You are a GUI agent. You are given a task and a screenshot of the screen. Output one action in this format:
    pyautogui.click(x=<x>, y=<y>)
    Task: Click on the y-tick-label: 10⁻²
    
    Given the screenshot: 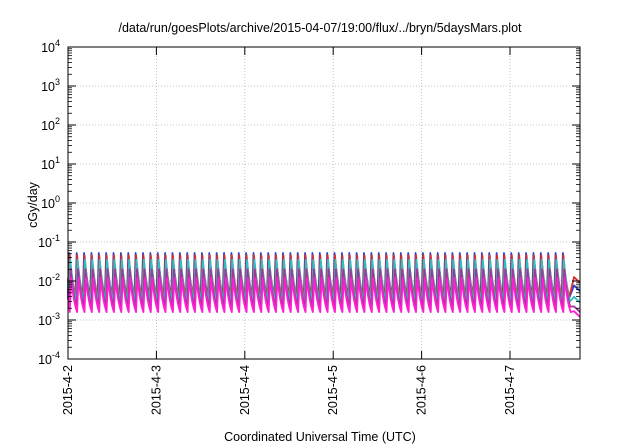 What is the action you would take?
    pyautogui.click(x=49, y=280)
    